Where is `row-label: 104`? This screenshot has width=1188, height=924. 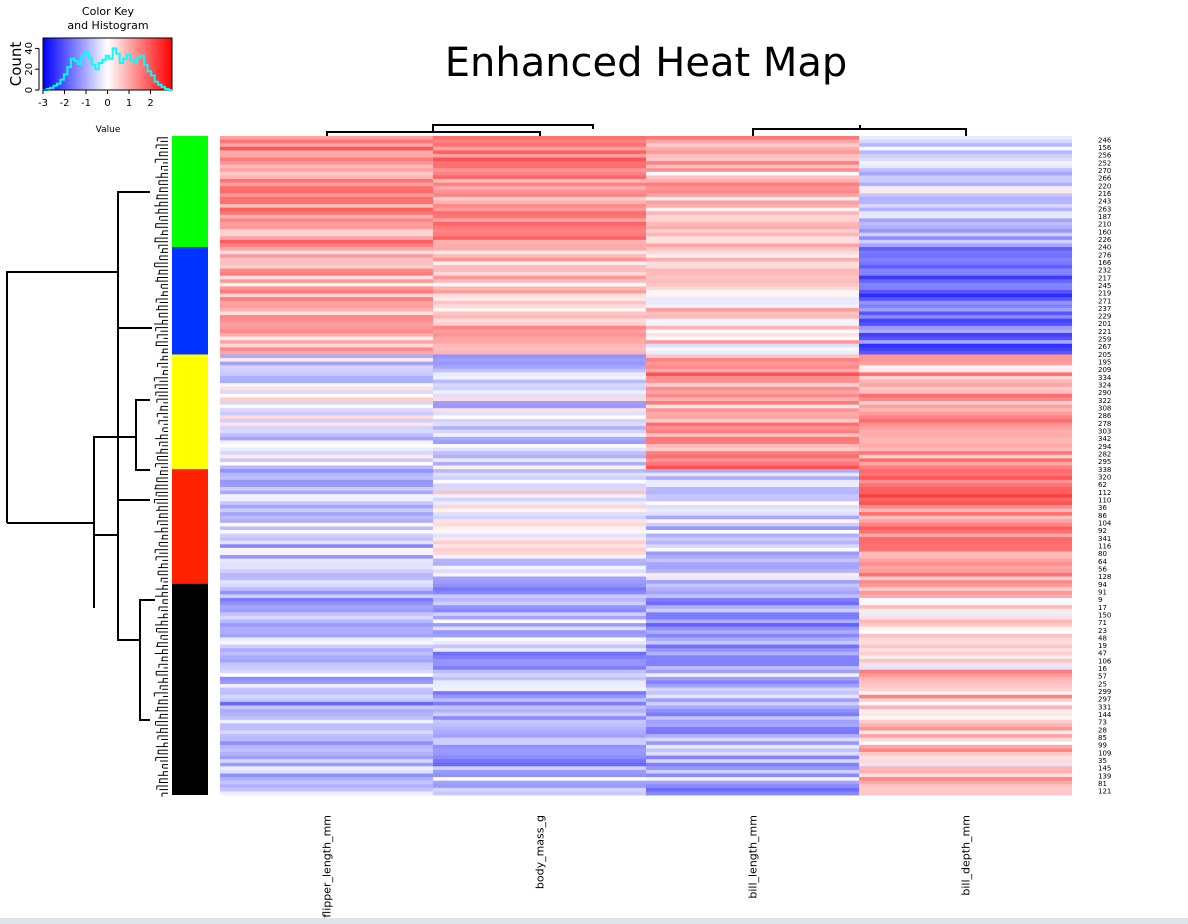
row-label: 104 is located at coordinates (1105, 524).